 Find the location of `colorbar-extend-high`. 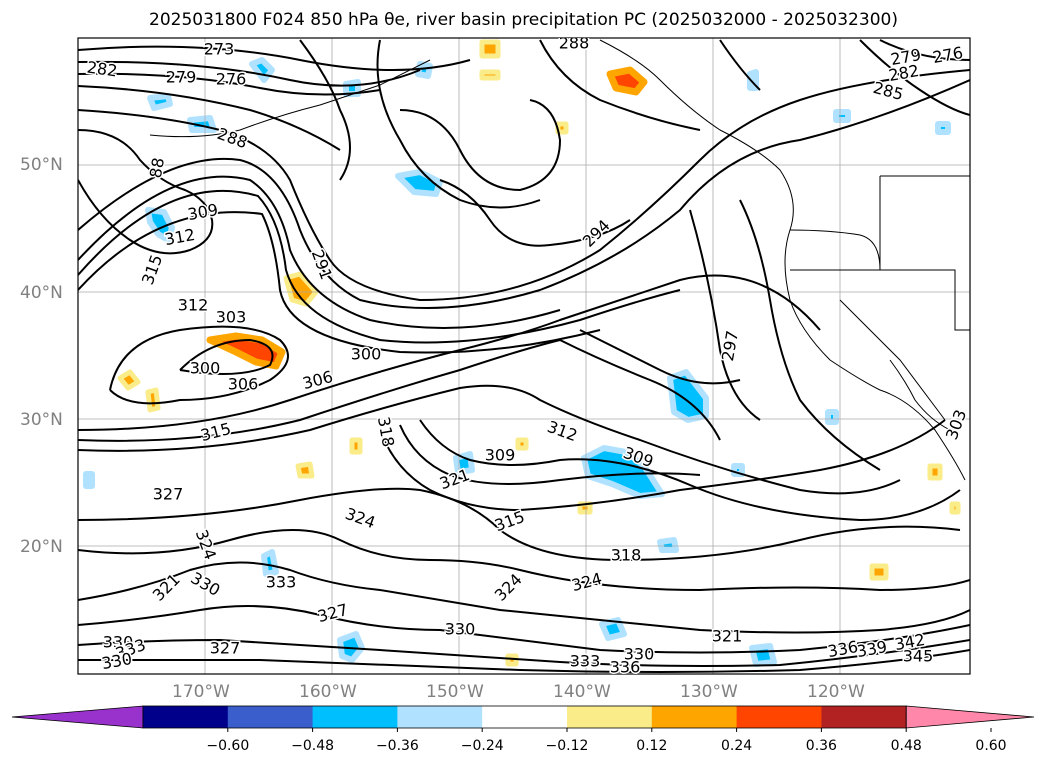

colorbar-extend-high is located at coordinates (970, 717).